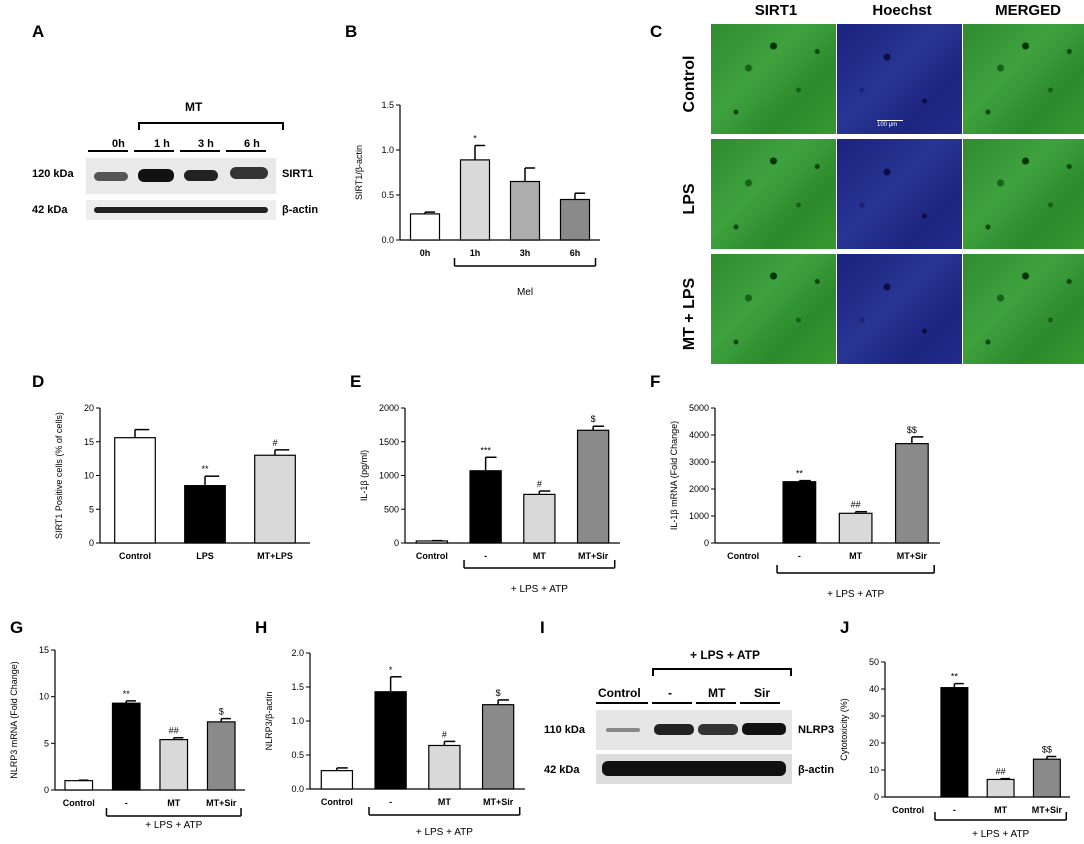  Describe the element at coordinates (181, 176) in the screenshot. I see `blot-membrane-top` at that location.